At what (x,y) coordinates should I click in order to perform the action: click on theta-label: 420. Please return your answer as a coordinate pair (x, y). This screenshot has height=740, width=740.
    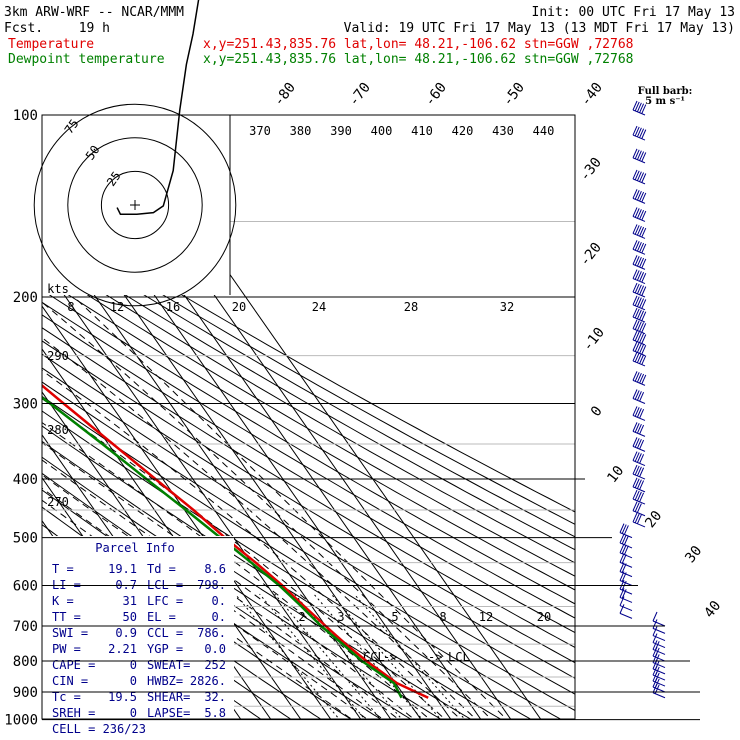
    Looking at the image, I should click on (463, 131).